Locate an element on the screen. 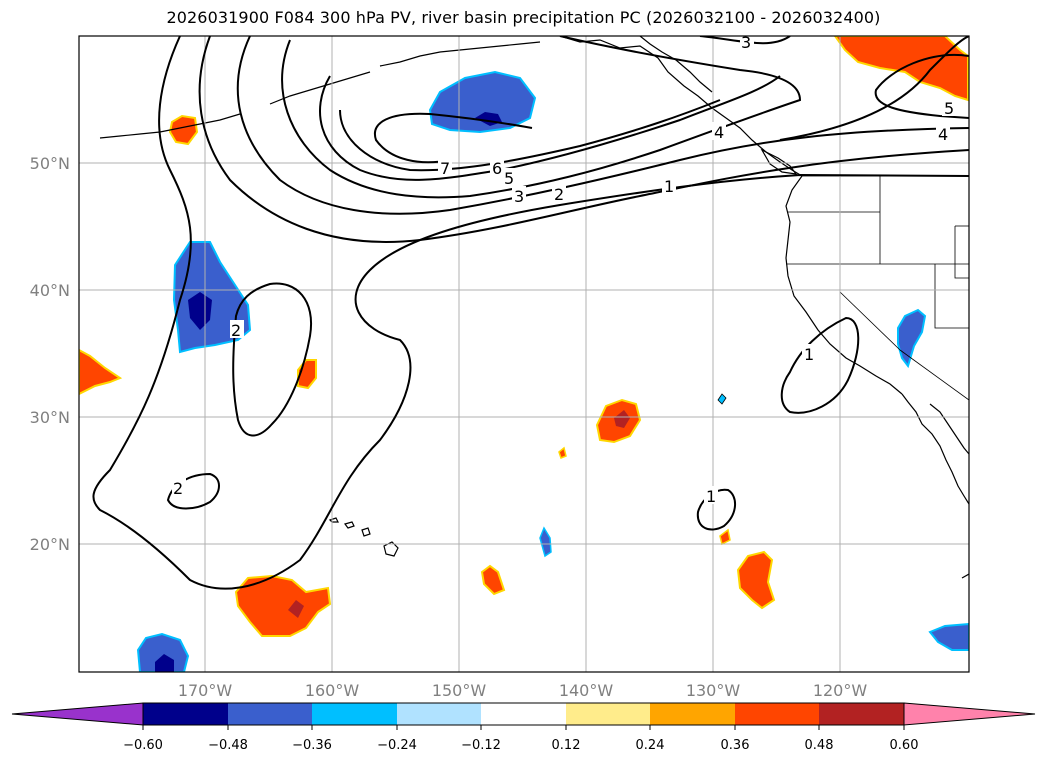  contour-label-2a: 2 is located at coordinates (559, 194).